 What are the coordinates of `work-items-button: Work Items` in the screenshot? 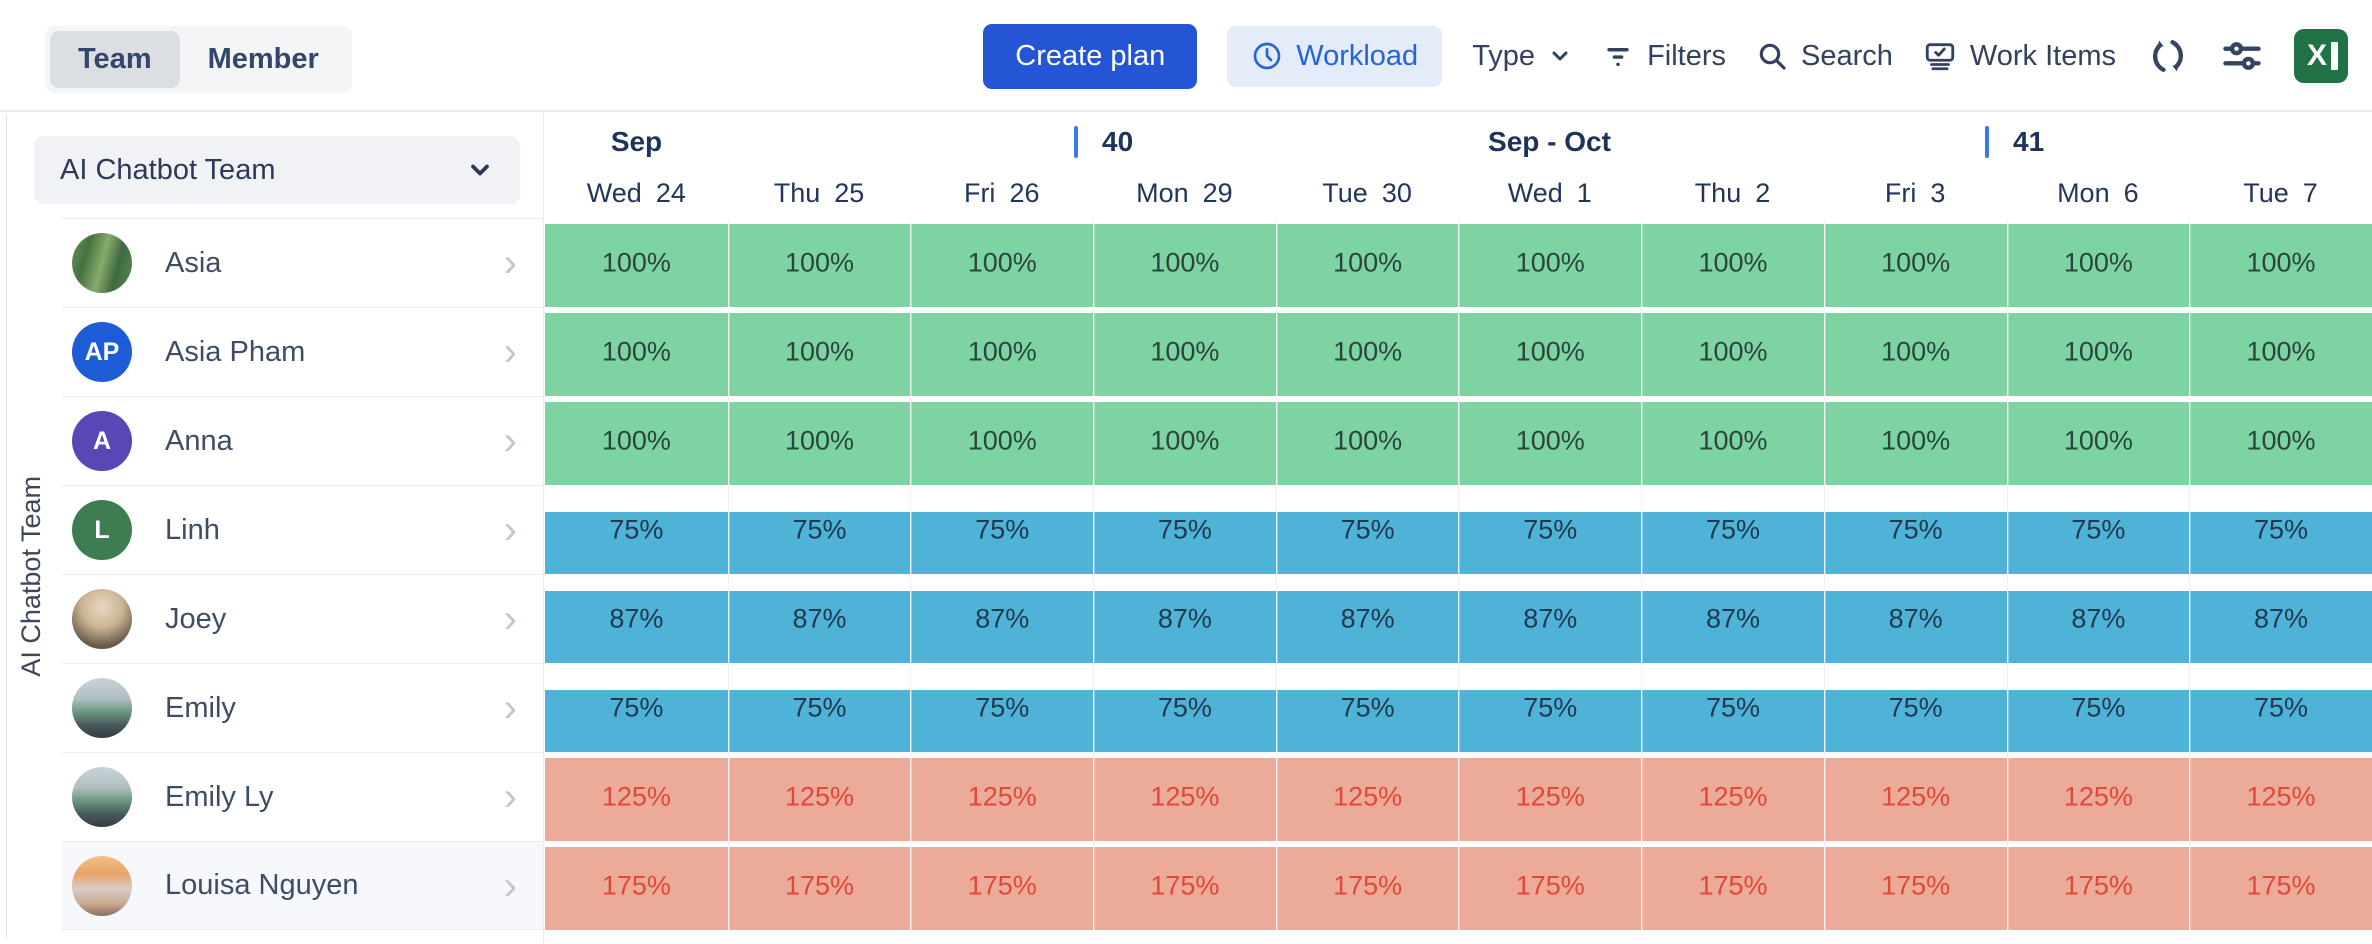 It's located at (2019, 56).